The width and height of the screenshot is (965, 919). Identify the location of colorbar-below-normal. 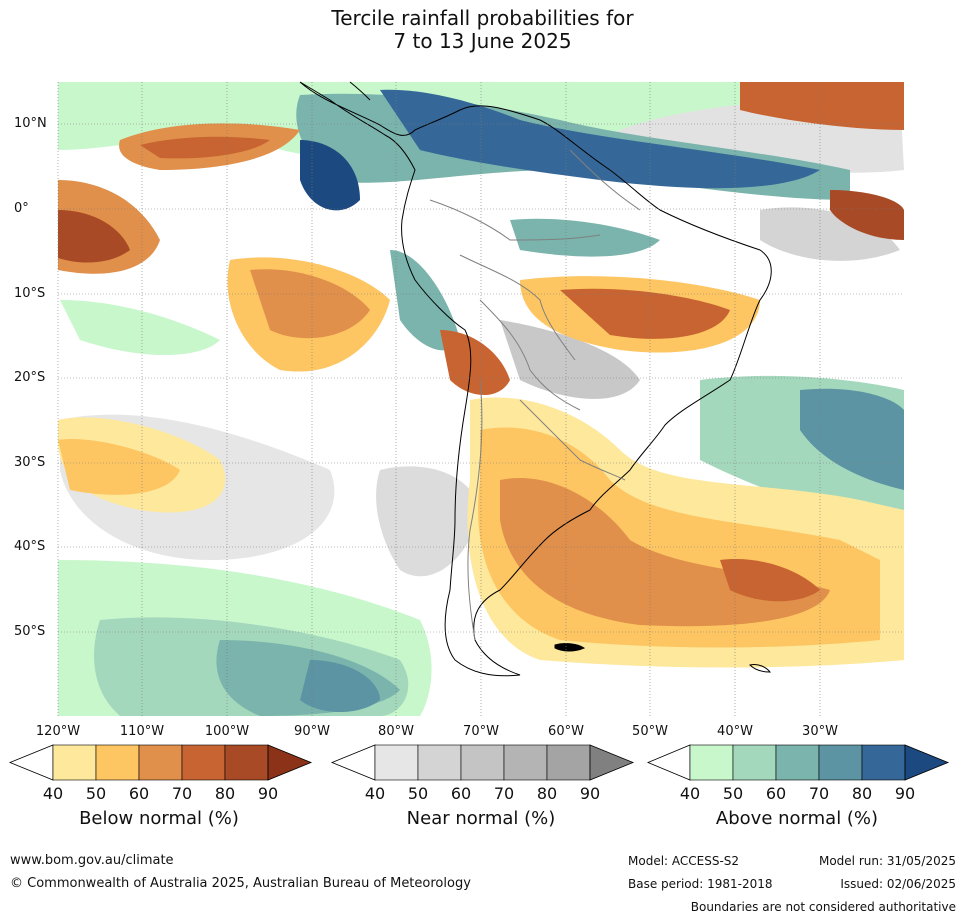
(160, 762).